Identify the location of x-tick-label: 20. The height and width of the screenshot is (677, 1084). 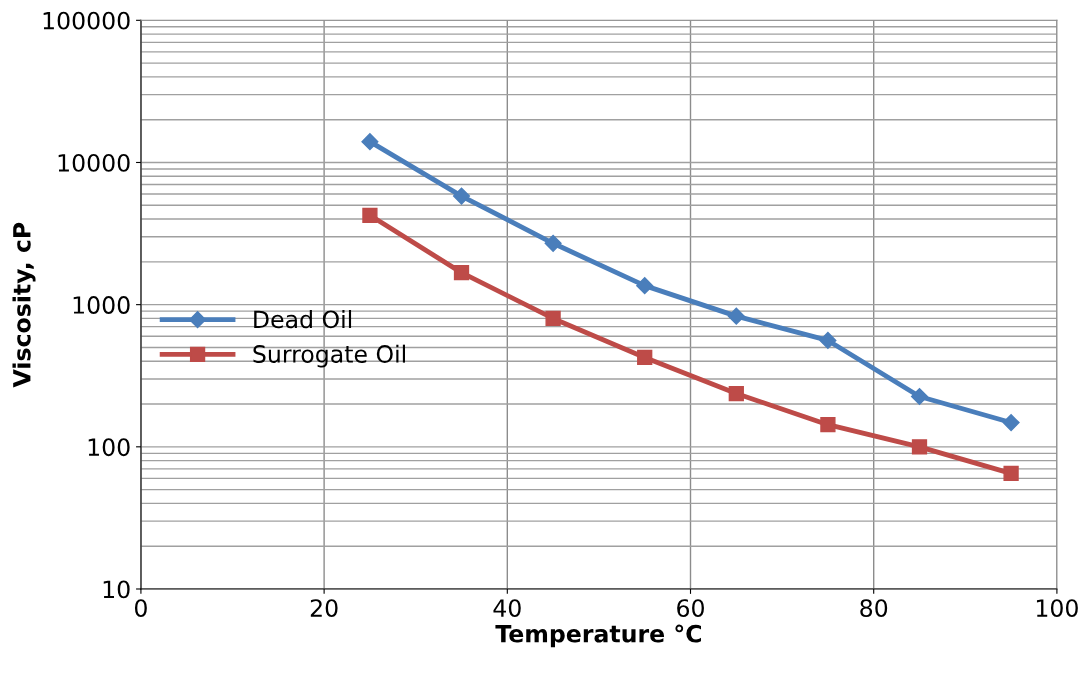
(324, 608).